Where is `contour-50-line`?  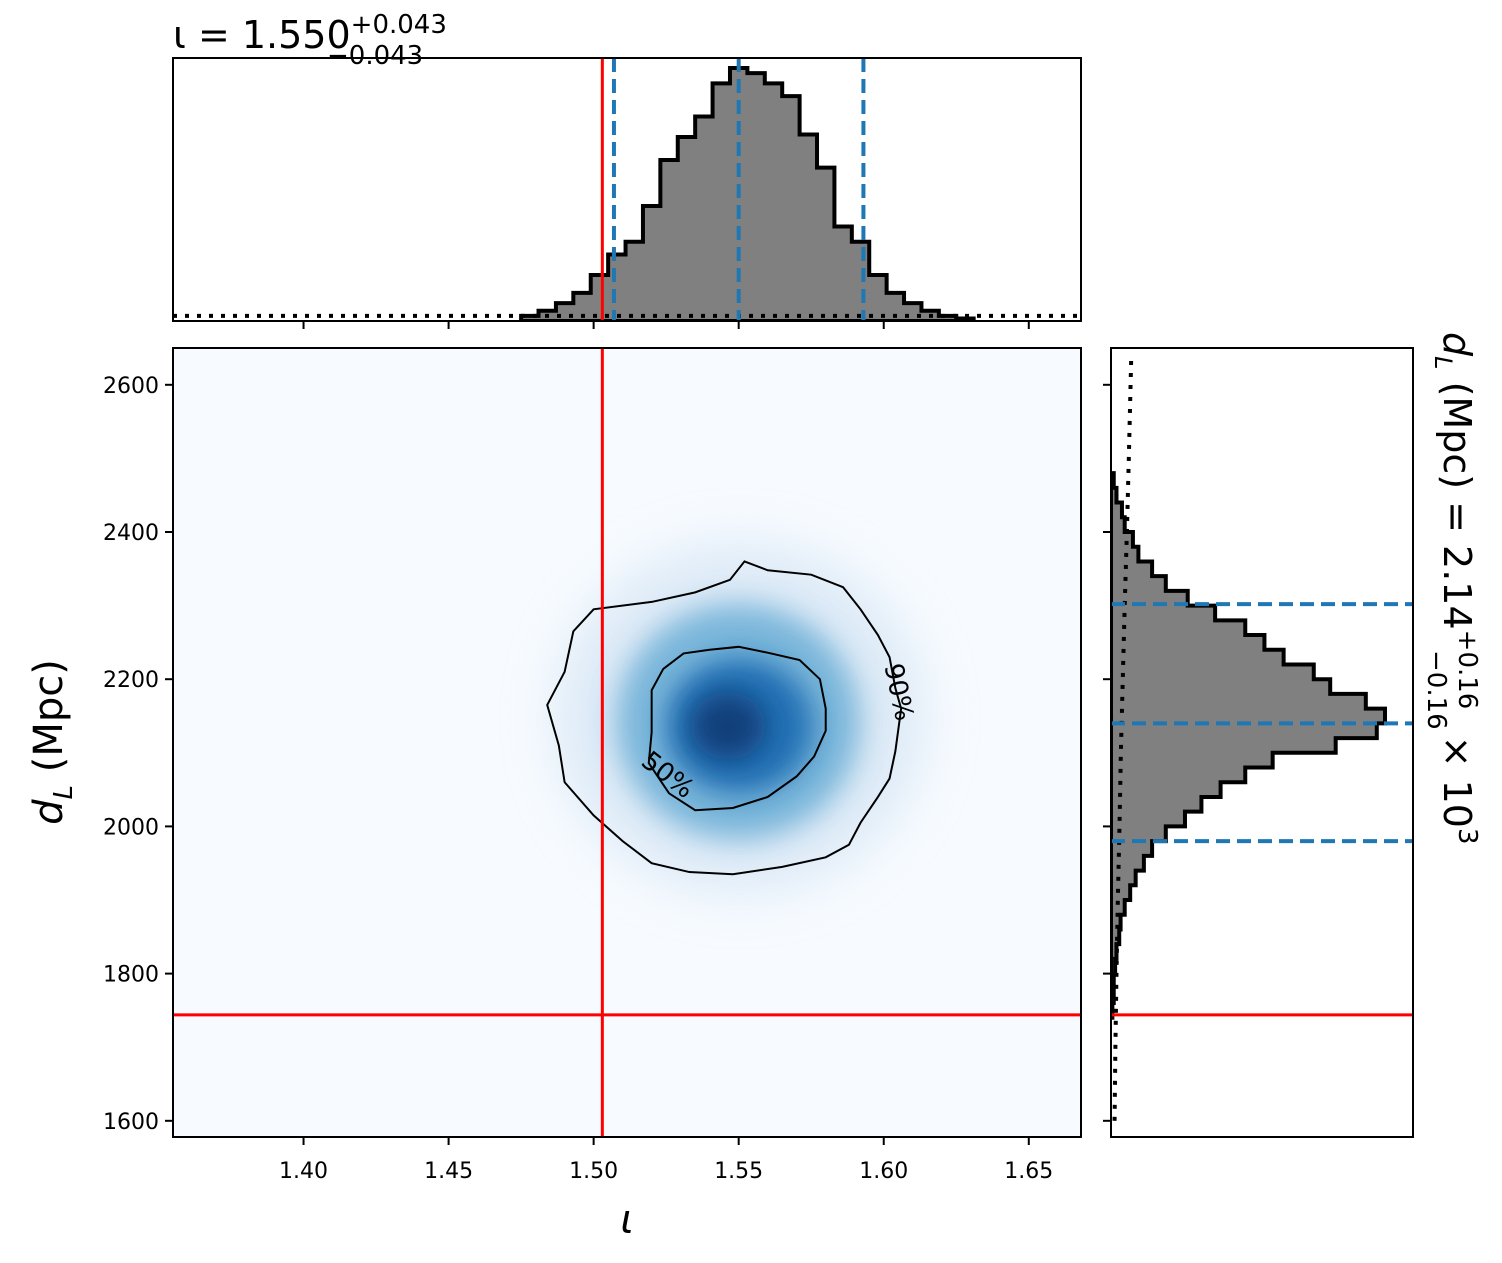
contour-50-line is located at coordinates (737, 728).